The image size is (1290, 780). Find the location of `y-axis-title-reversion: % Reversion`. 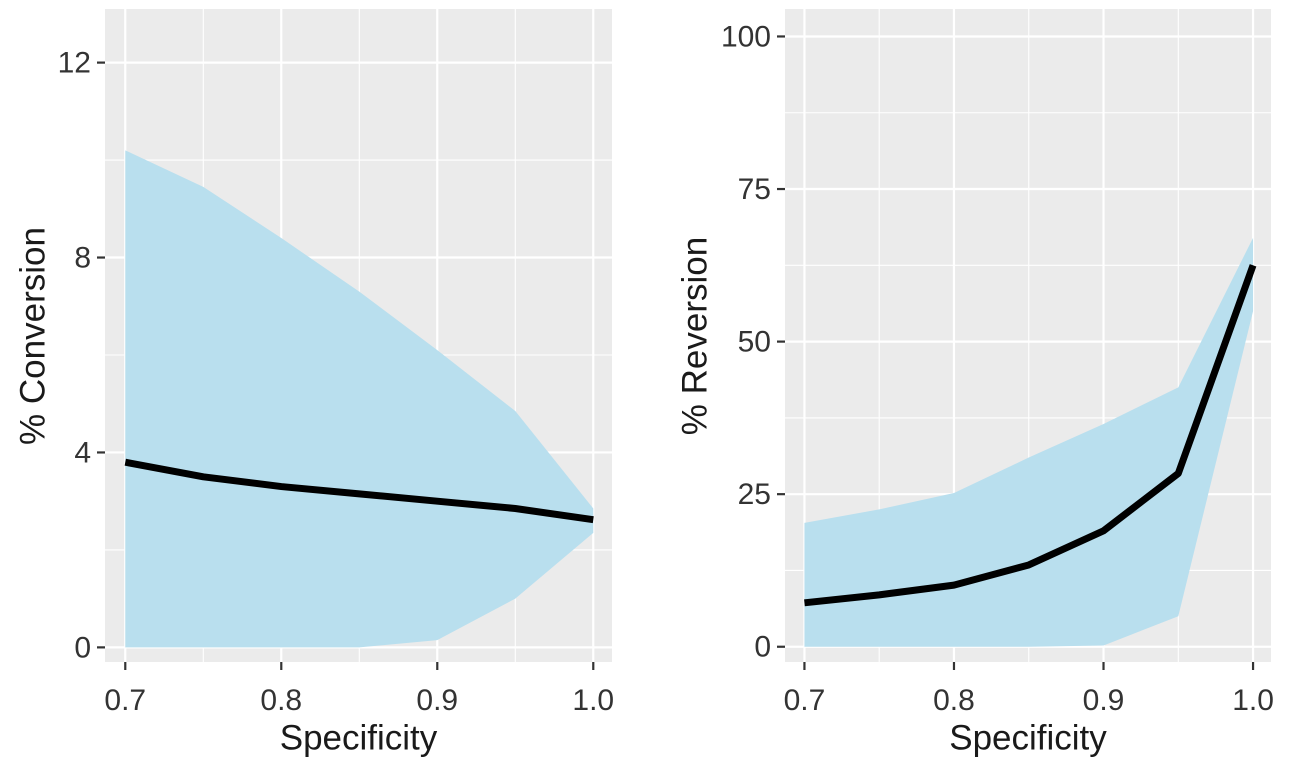

y-axis-title-reversion: % Reversion is located at coordinates (695, 335).